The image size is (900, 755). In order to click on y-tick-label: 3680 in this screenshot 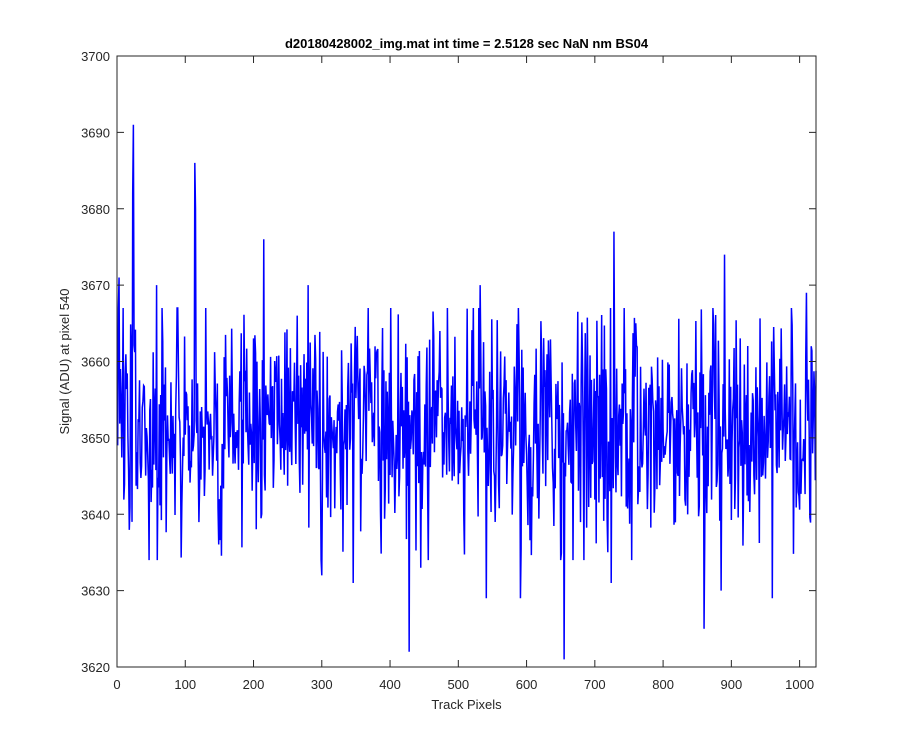, I will do `click(95, 209)`.